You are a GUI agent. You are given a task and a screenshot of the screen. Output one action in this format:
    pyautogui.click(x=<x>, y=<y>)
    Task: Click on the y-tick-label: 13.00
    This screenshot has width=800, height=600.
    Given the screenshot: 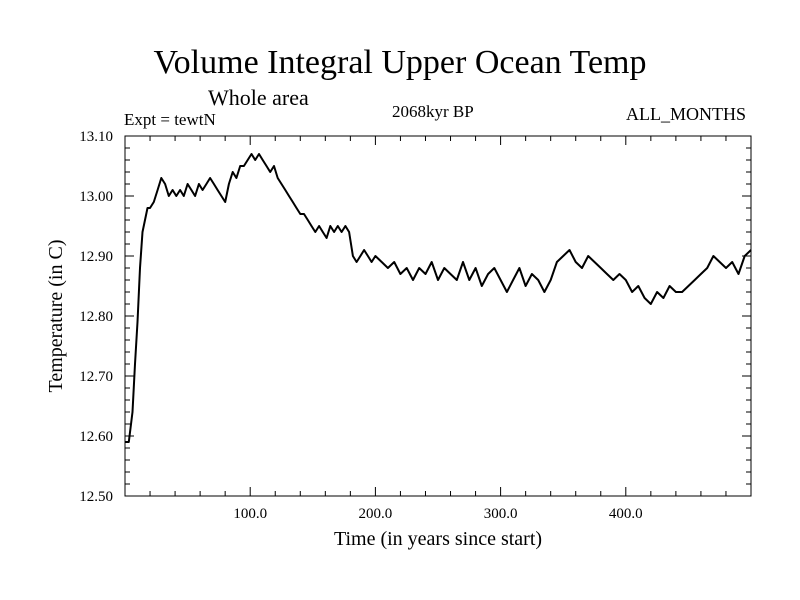 What is the action you would take?
    pyautogui.click(x=96, y=197)
    